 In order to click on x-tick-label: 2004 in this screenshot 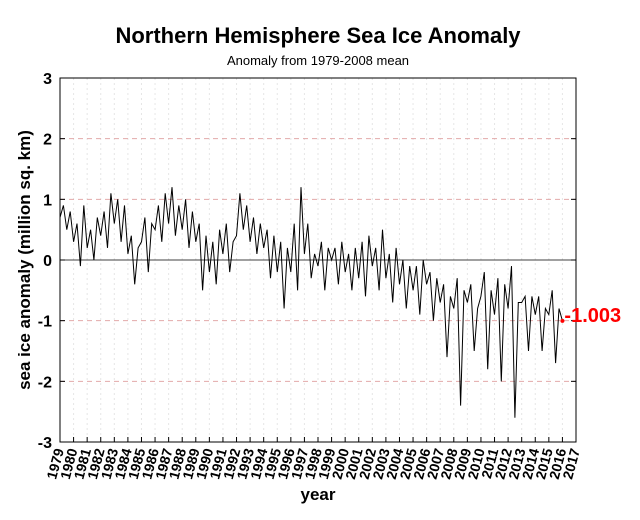, I will do `click(395, 463)`.